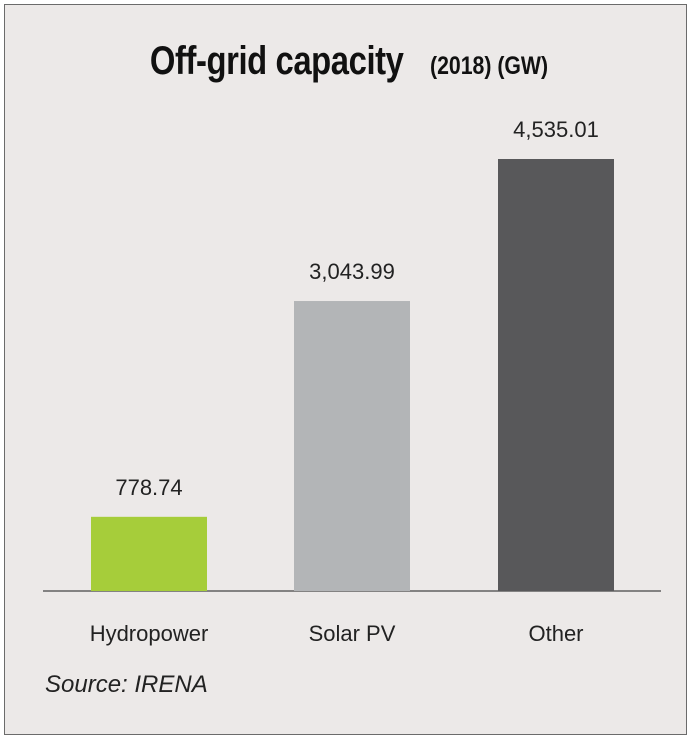 This screenshot has width=693, height=741. What do you see at coordinates (149, 553) in the screenshot?
I see `bar-hydropower` at bounding box center [149, 553].